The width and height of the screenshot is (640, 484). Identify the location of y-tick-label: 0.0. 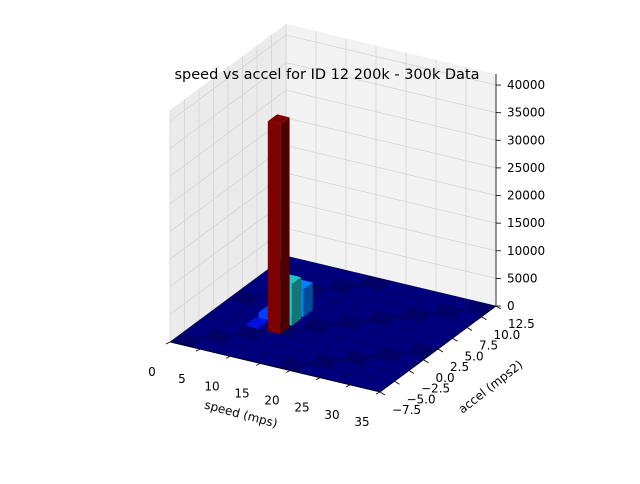
(445, 378).